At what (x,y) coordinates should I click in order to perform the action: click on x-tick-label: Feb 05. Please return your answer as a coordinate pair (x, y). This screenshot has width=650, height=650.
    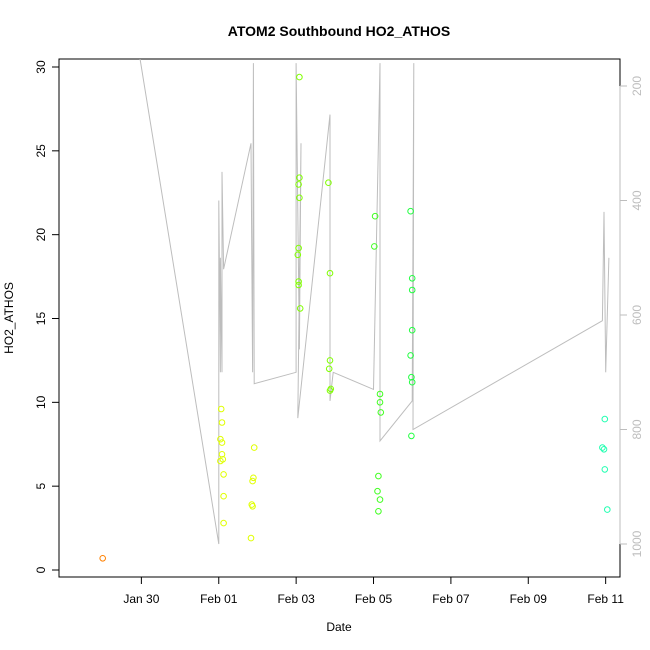
    Looking at the image, I should click on (374, 599).